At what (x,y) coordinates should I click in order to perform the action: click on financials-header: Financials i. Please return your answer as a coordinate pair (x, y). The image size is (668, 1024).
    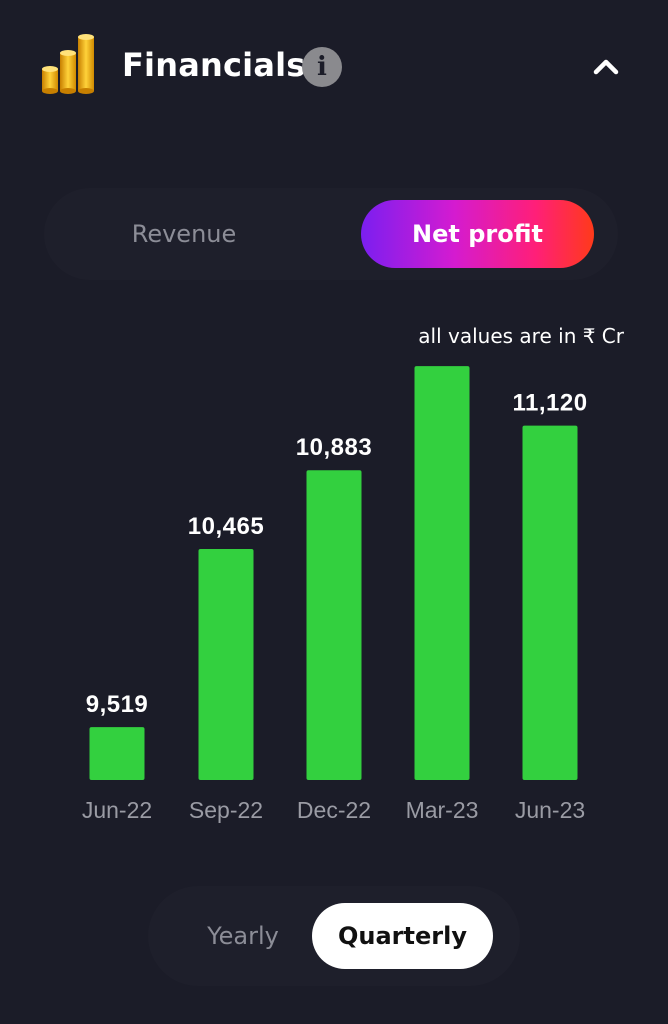
    Looking at the image, I should click on (334, 70).